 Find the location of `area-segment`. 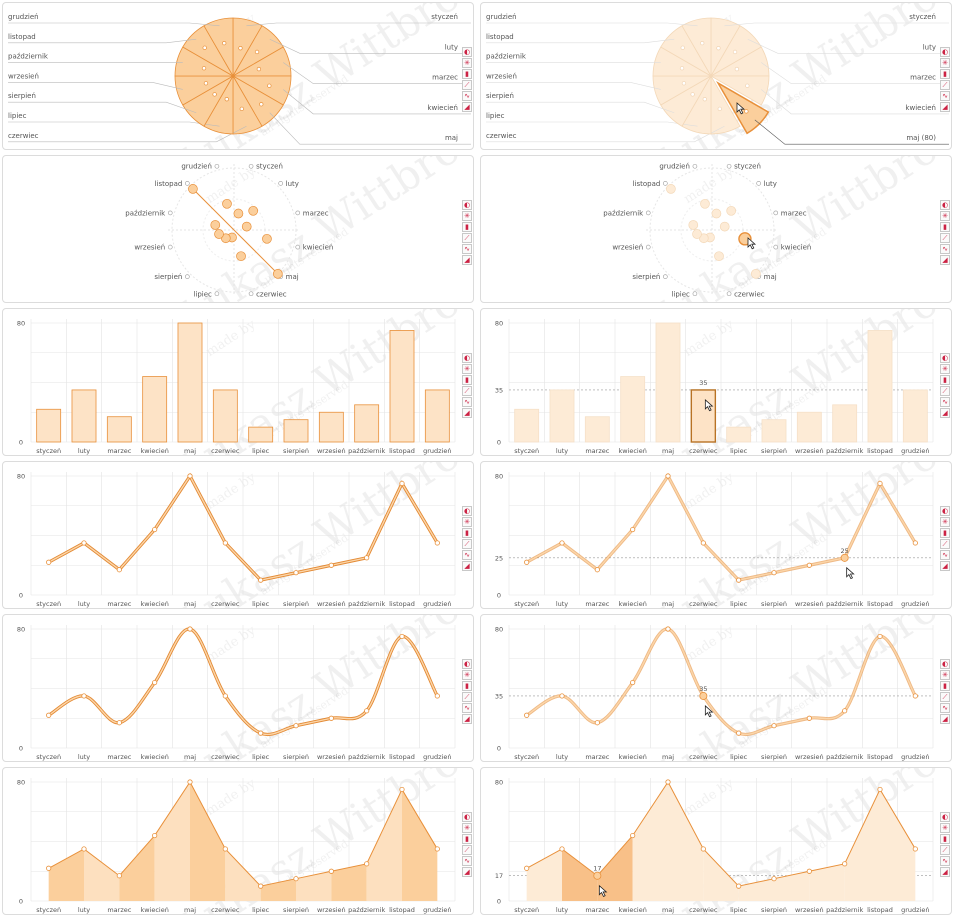

area-segment is located at coordinates (686, 841).